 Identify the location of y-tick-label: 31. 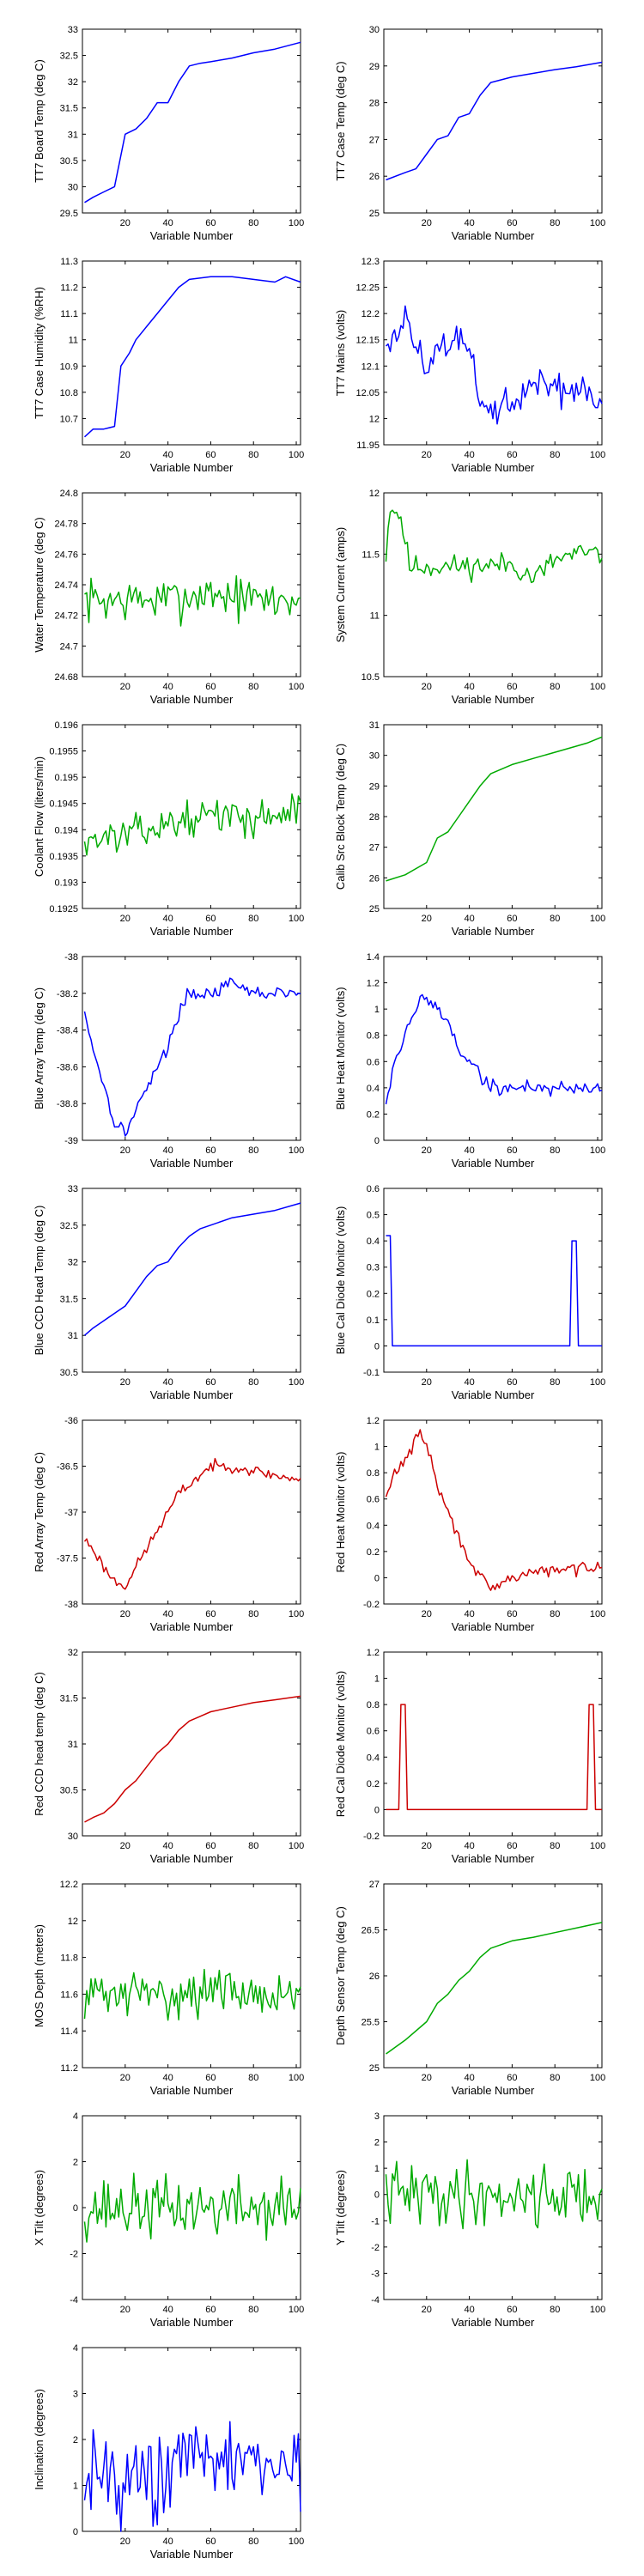
(73, 135).